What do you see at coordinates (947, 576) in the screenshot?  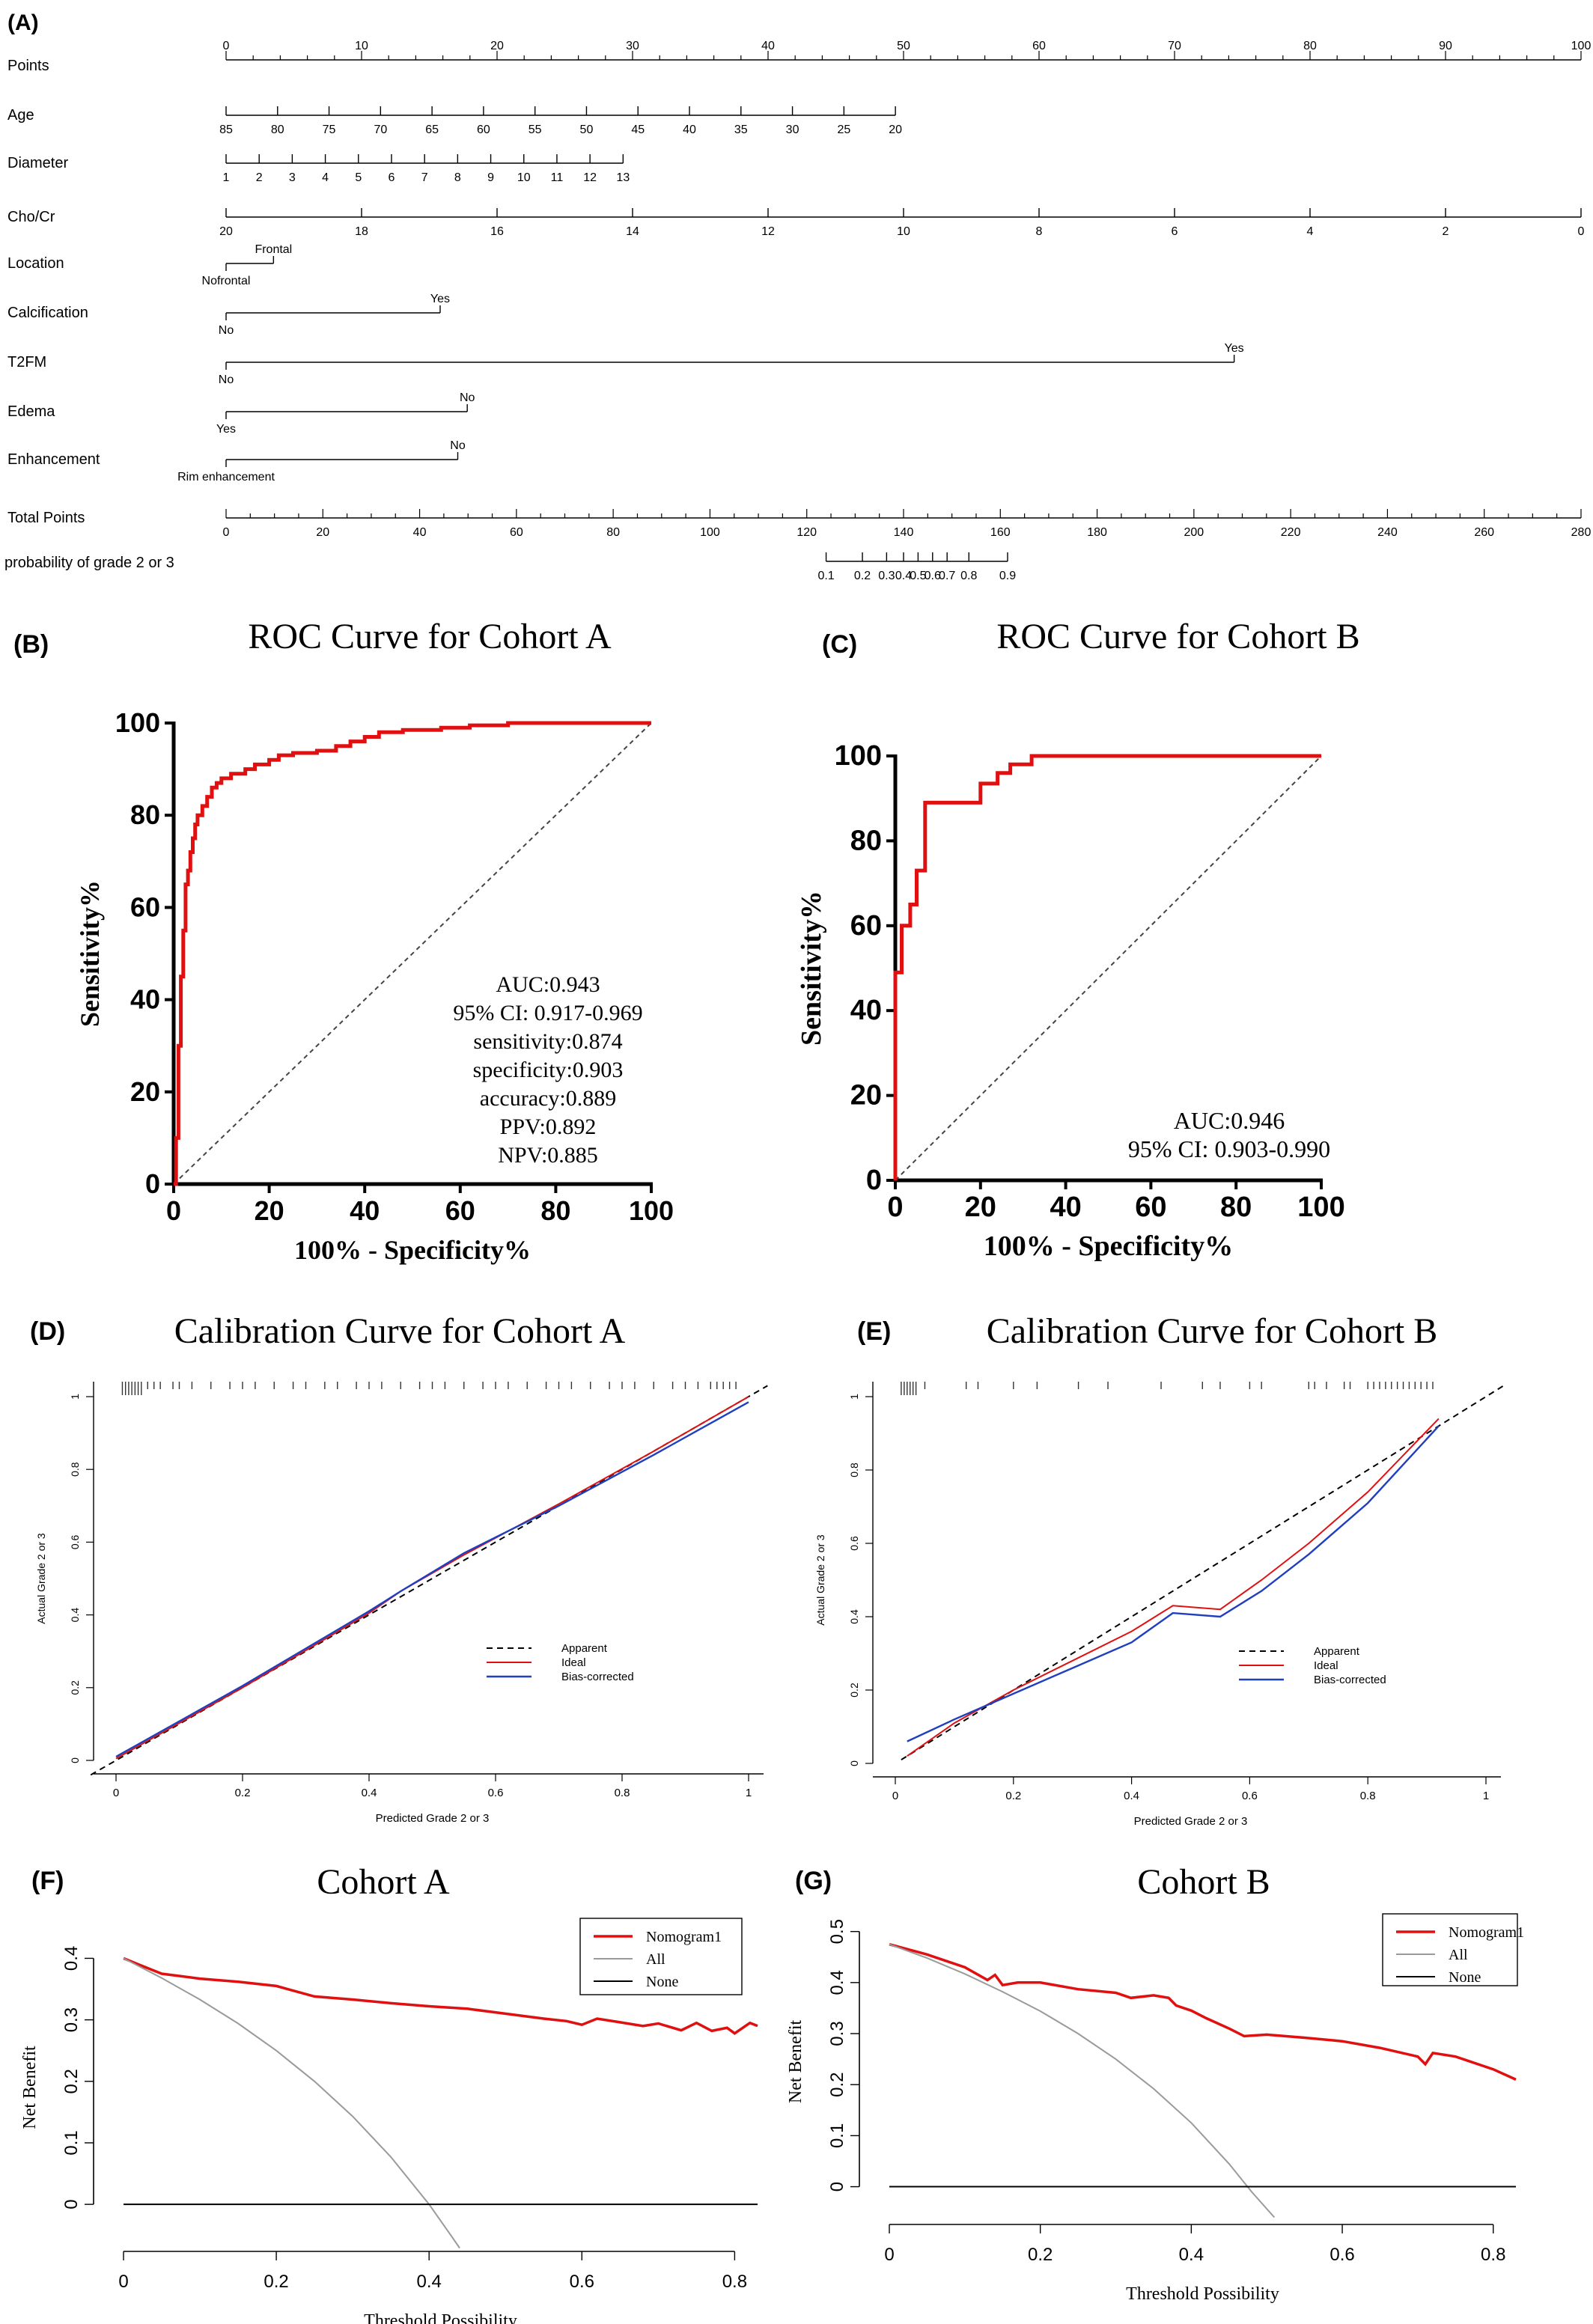 I see `nomogram-tick-label: 0.7` at bounding box center [947, 576].